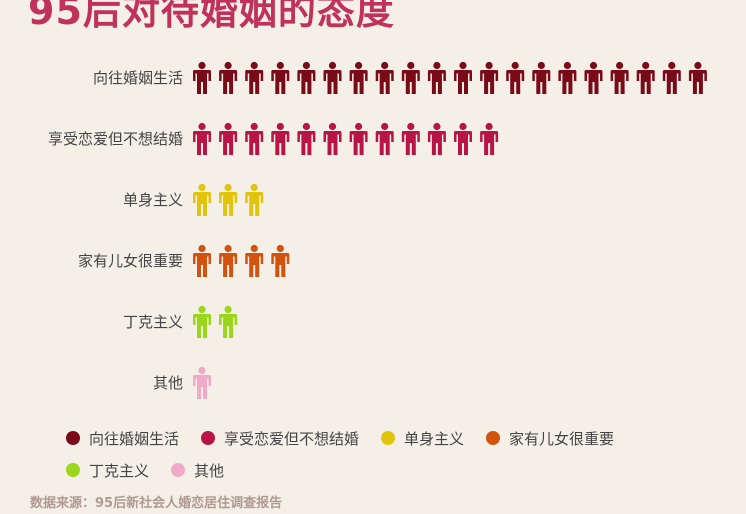 The image size is (746, 514). I want to click on legend-label: 享受恋爱但不想结婚, so click(292, 438).